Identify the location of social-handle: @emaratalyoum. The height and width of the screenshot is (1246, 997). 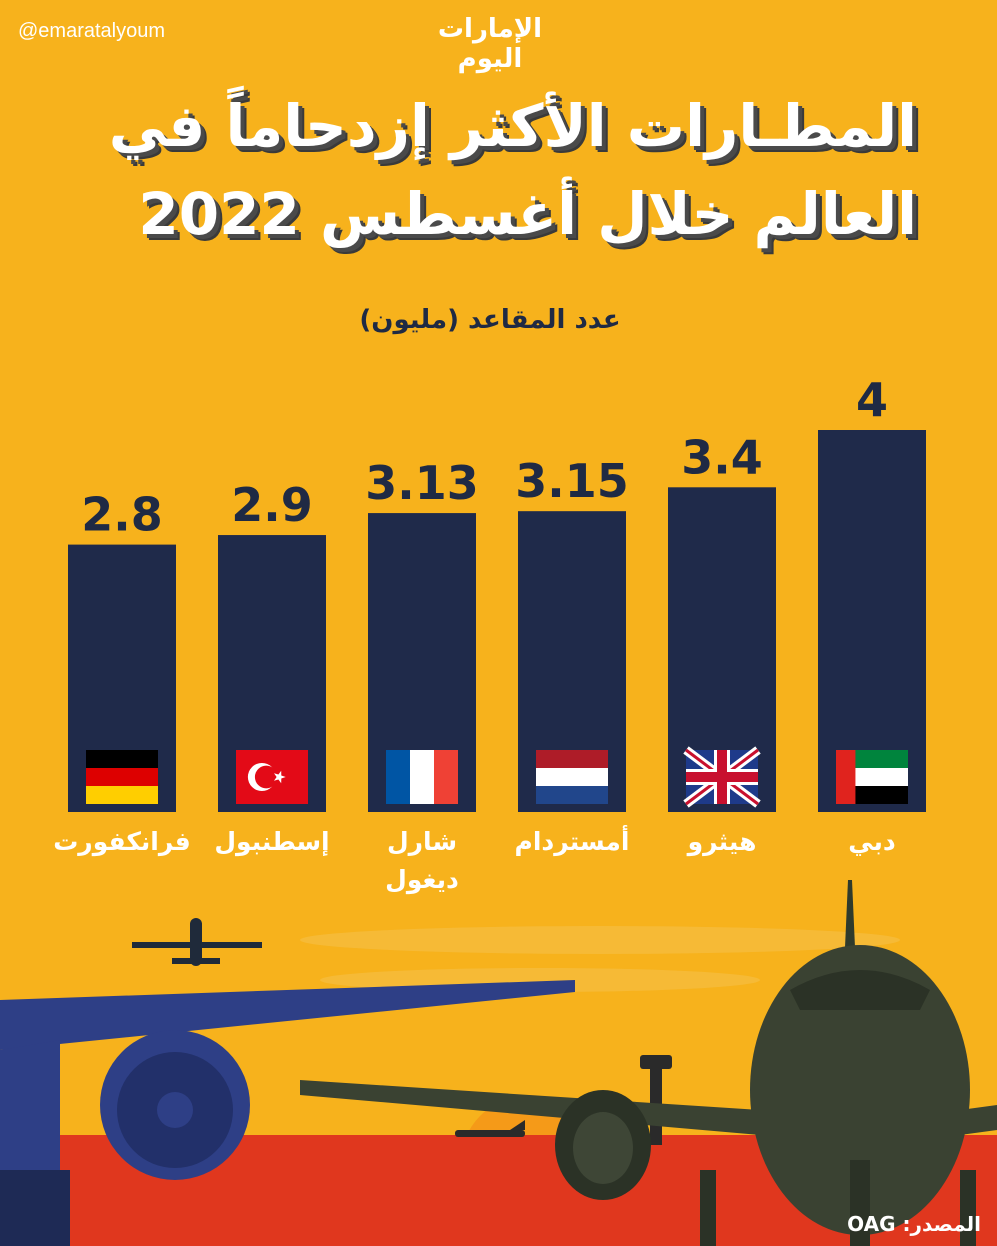
(92, 31).